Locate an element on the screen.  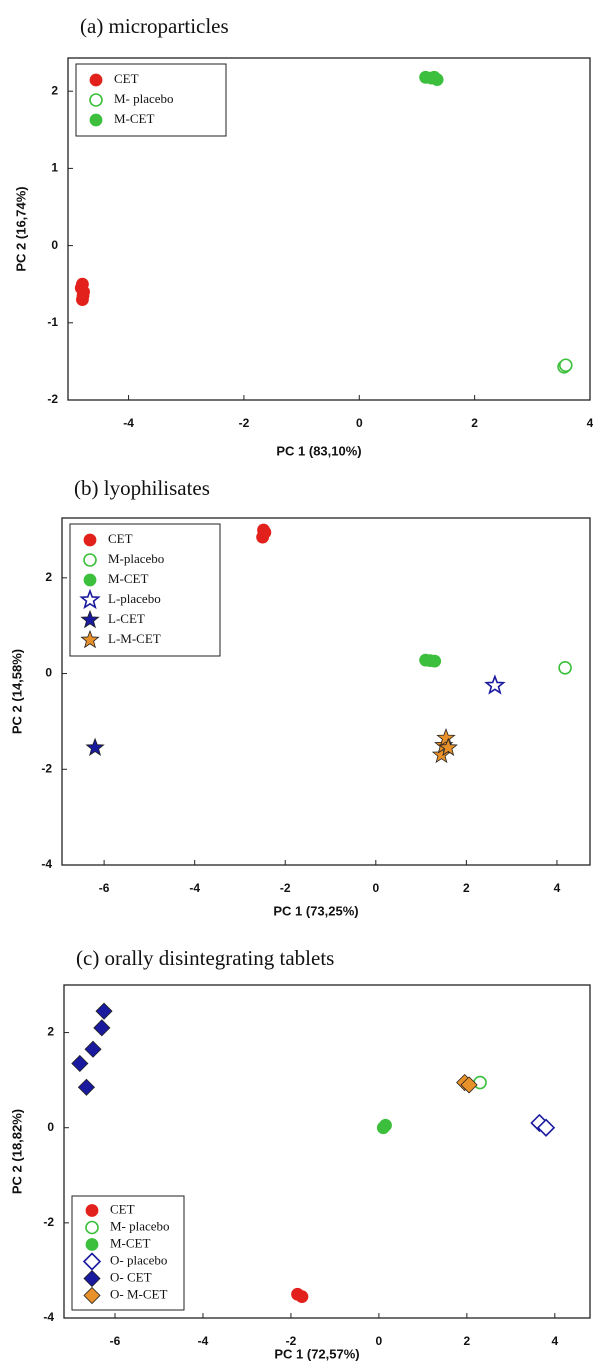
legend-label: O- M-CET is located at coordinates (138, 1293).